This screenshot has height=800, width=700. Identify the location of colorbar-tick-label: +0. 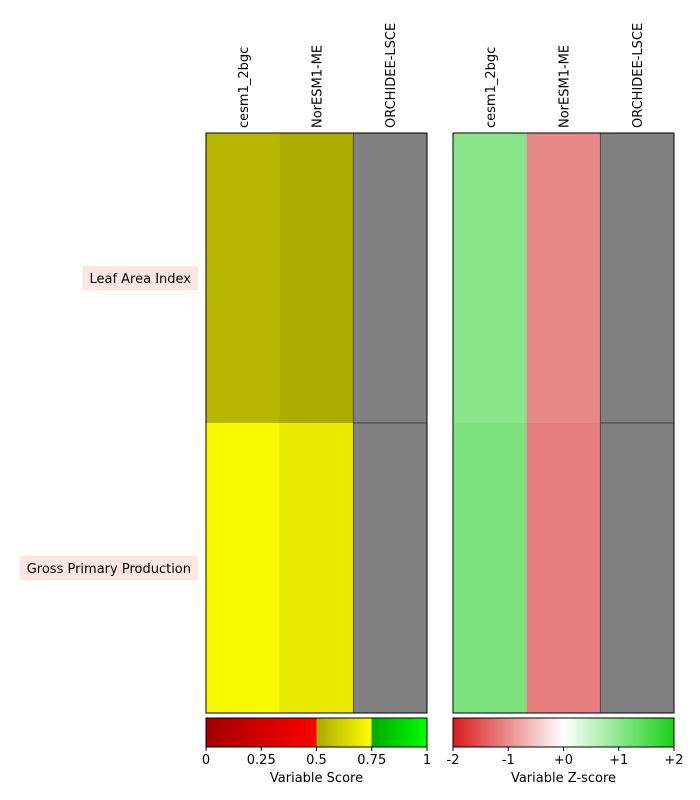
(563, 760).